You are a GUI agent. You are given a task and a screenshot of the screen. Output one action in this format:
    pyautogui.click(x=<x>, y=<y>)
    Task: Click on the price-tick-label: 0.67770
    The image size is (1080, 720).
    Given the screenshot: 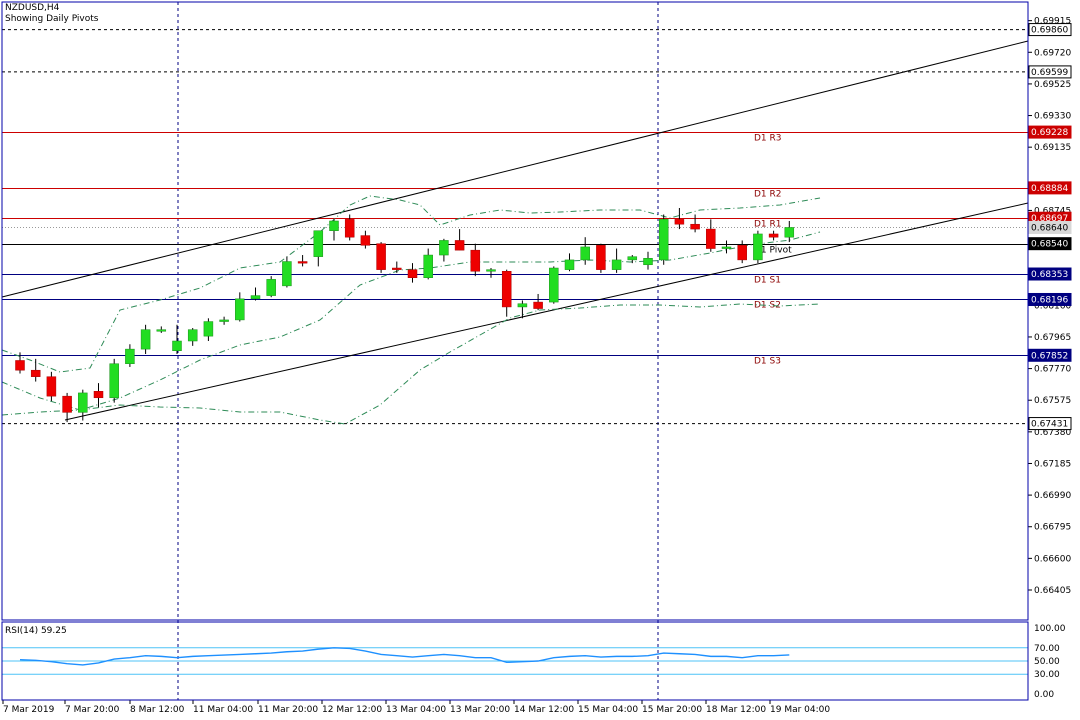 What is the action you would take?
    pyautogui.click(x=1052, y=370)
    